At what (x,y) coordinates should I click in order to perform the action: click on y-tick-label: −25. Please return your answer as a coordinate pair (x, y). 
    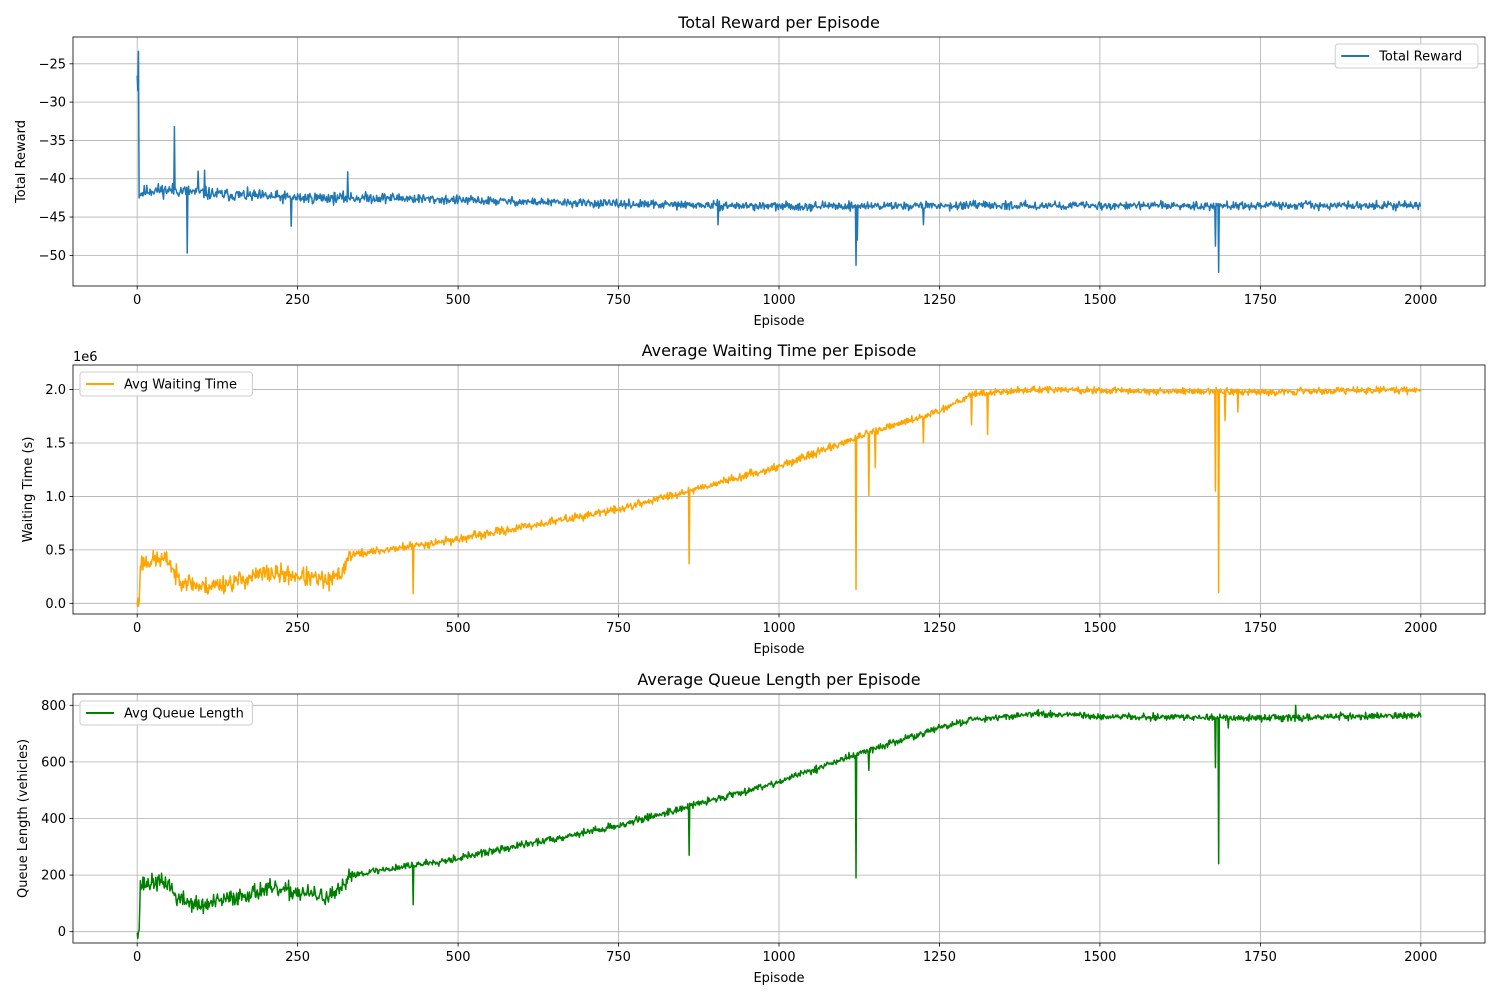
    Looking at the image, I should click on (52, 64).